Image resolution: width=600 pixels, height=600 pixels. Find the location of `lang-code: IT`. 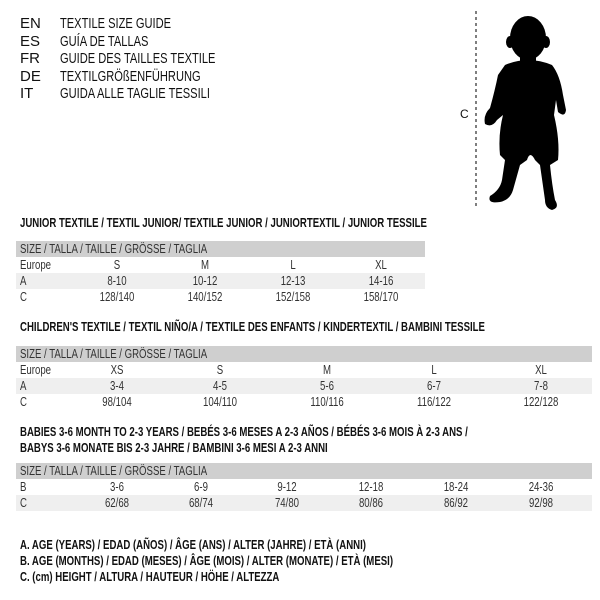

lang-code: IT is located at coordinates (27, 93).